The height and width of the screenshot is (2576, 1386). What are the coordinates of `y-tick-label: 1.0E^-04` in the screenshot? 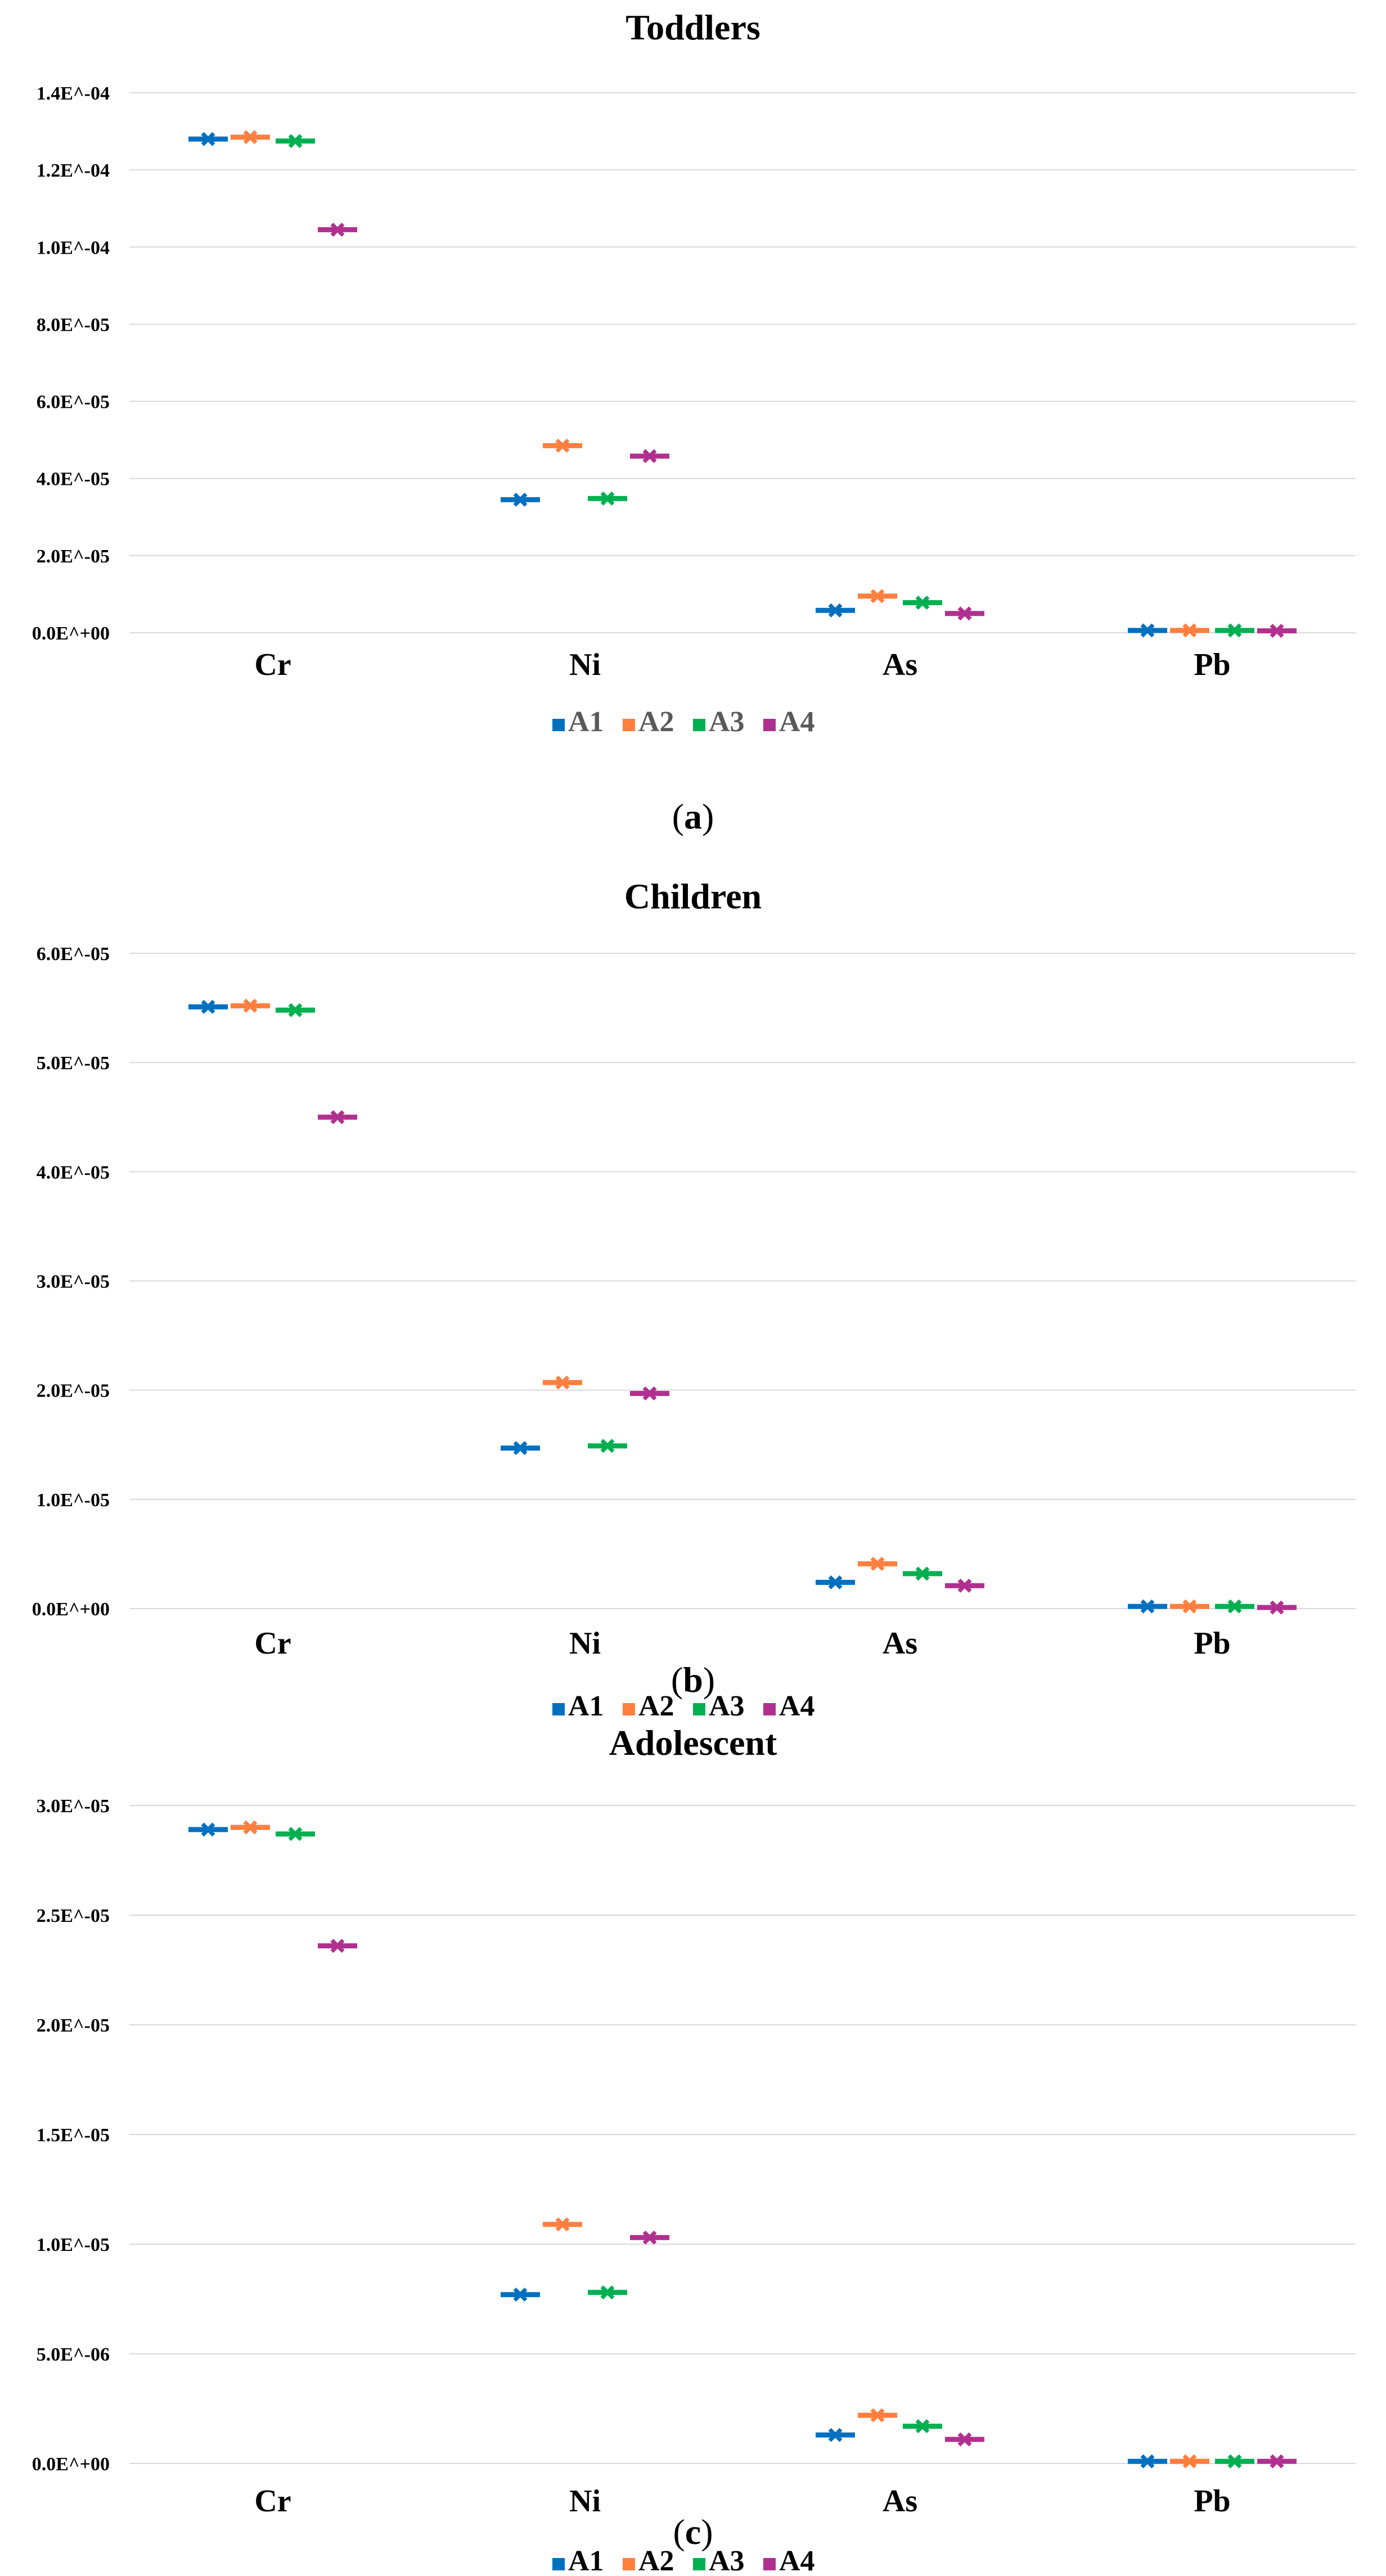 It's located at (73, 247).